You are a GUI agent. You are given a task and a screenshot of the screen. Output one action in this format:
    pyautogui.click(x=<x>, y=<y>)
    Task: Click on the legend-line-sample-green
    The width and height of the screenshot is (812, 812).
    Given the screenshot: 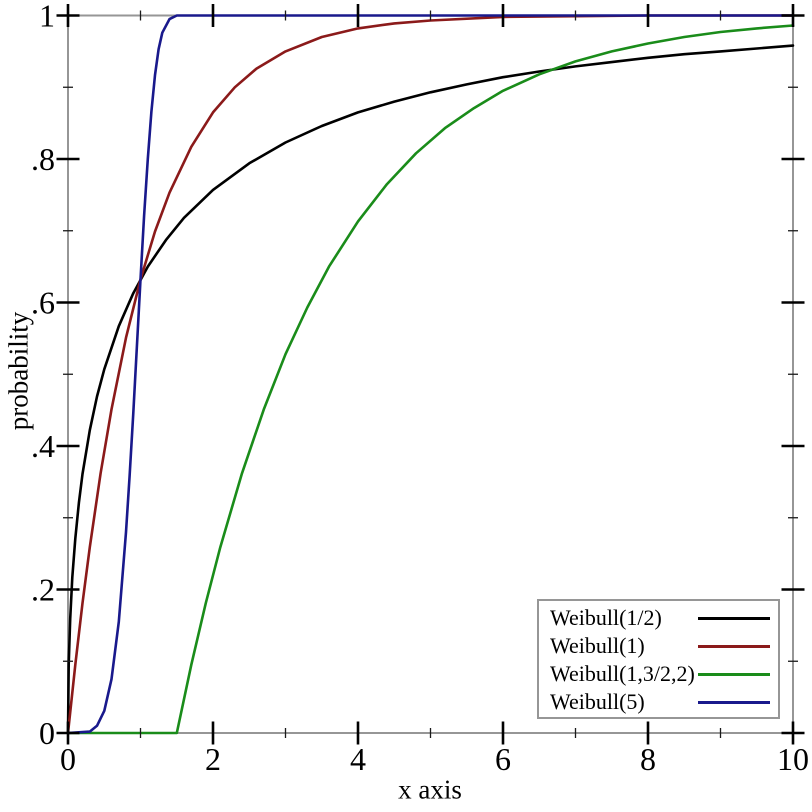 What is the action you would take?
    pyautogui.click(x=734, y=674)
    